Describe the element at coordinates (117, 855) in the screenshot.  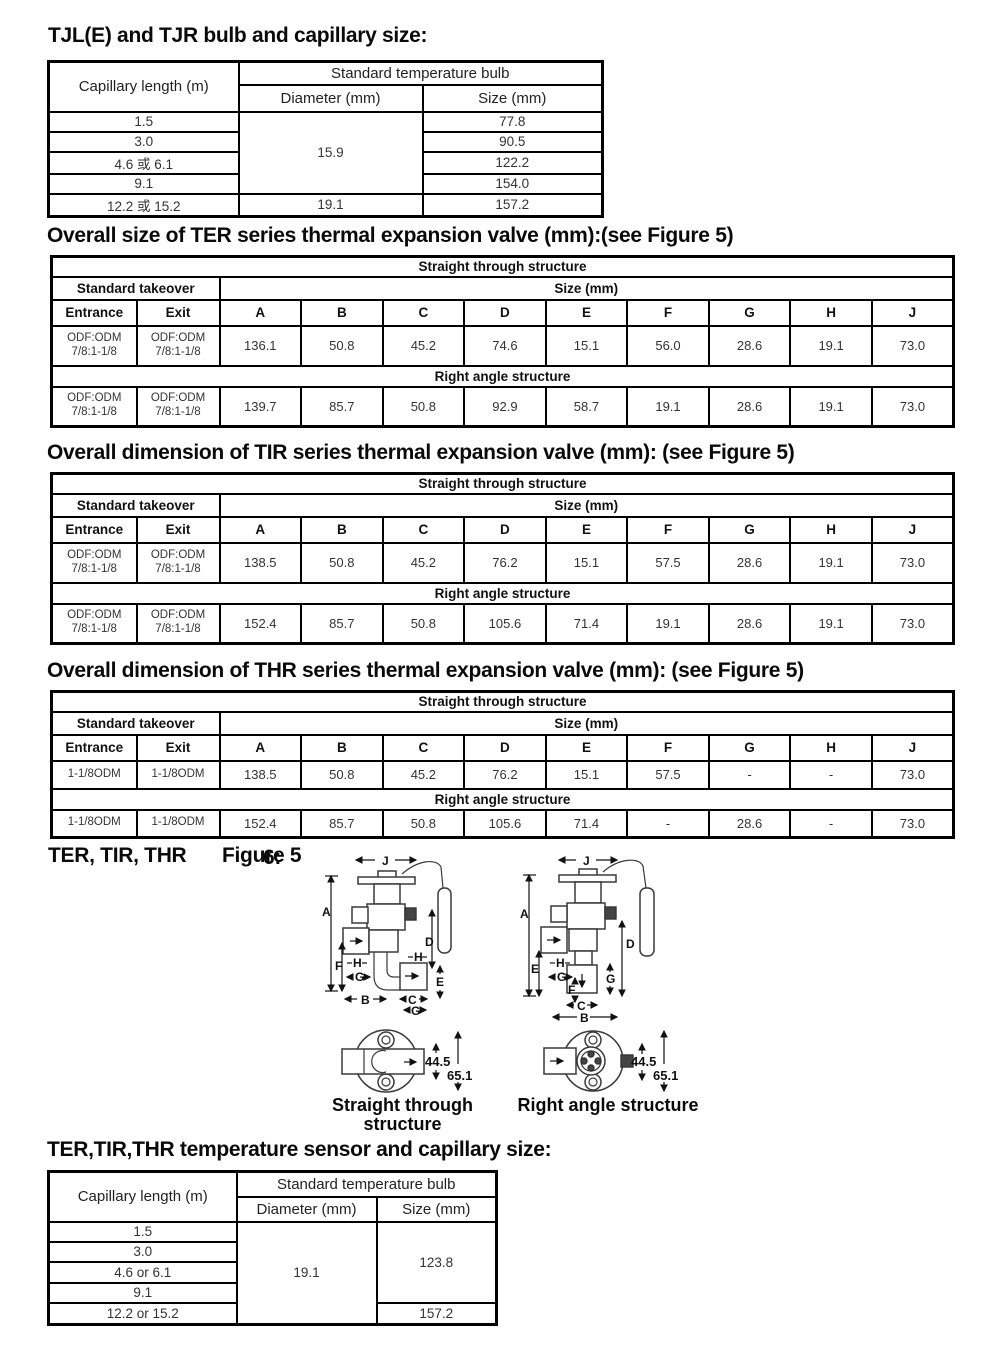
I see `figure-series-label: TER, TIR, THR` at that location.